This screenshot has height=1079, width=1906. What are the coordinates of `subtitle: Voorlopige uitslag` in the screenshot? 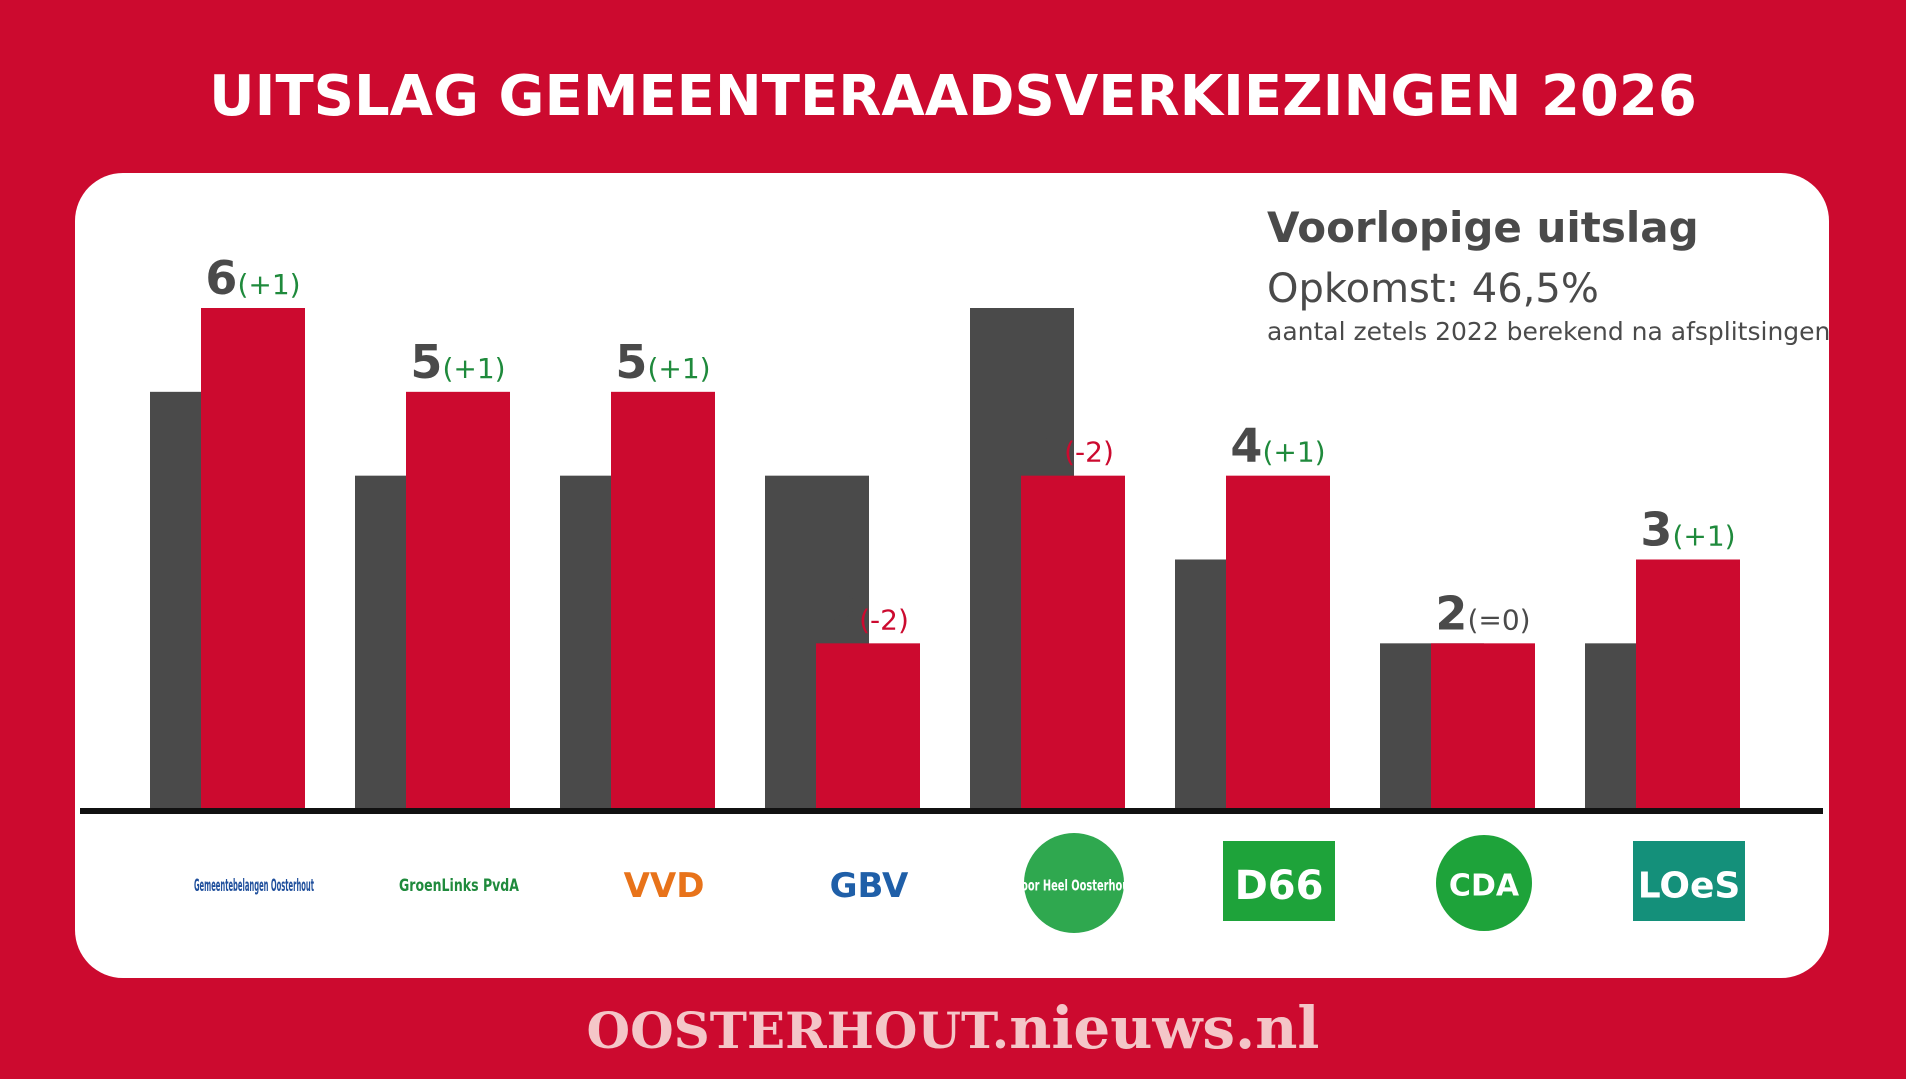 It's located at (1483, 227).